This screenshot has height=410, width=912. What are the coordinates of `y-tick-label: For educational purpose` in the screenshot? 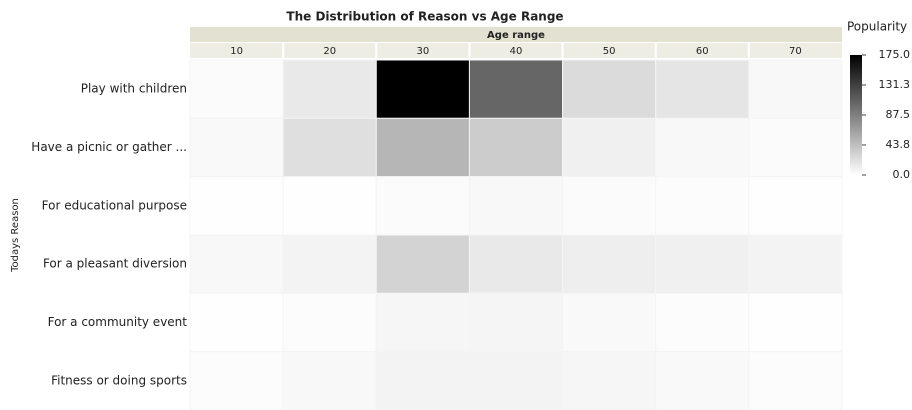 It's located at (114, 205).